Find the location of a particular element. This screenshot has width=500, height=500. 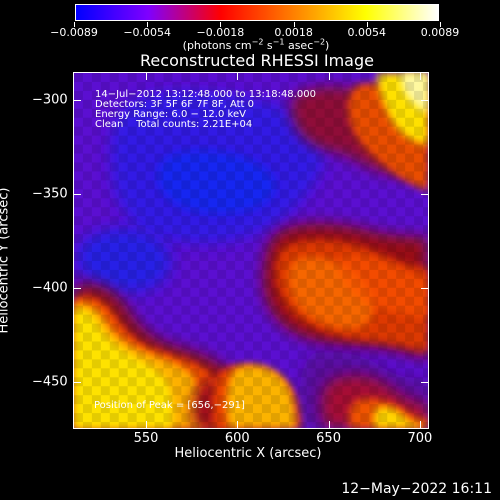

colorbar-wrap is located at coordinates (257, 12).